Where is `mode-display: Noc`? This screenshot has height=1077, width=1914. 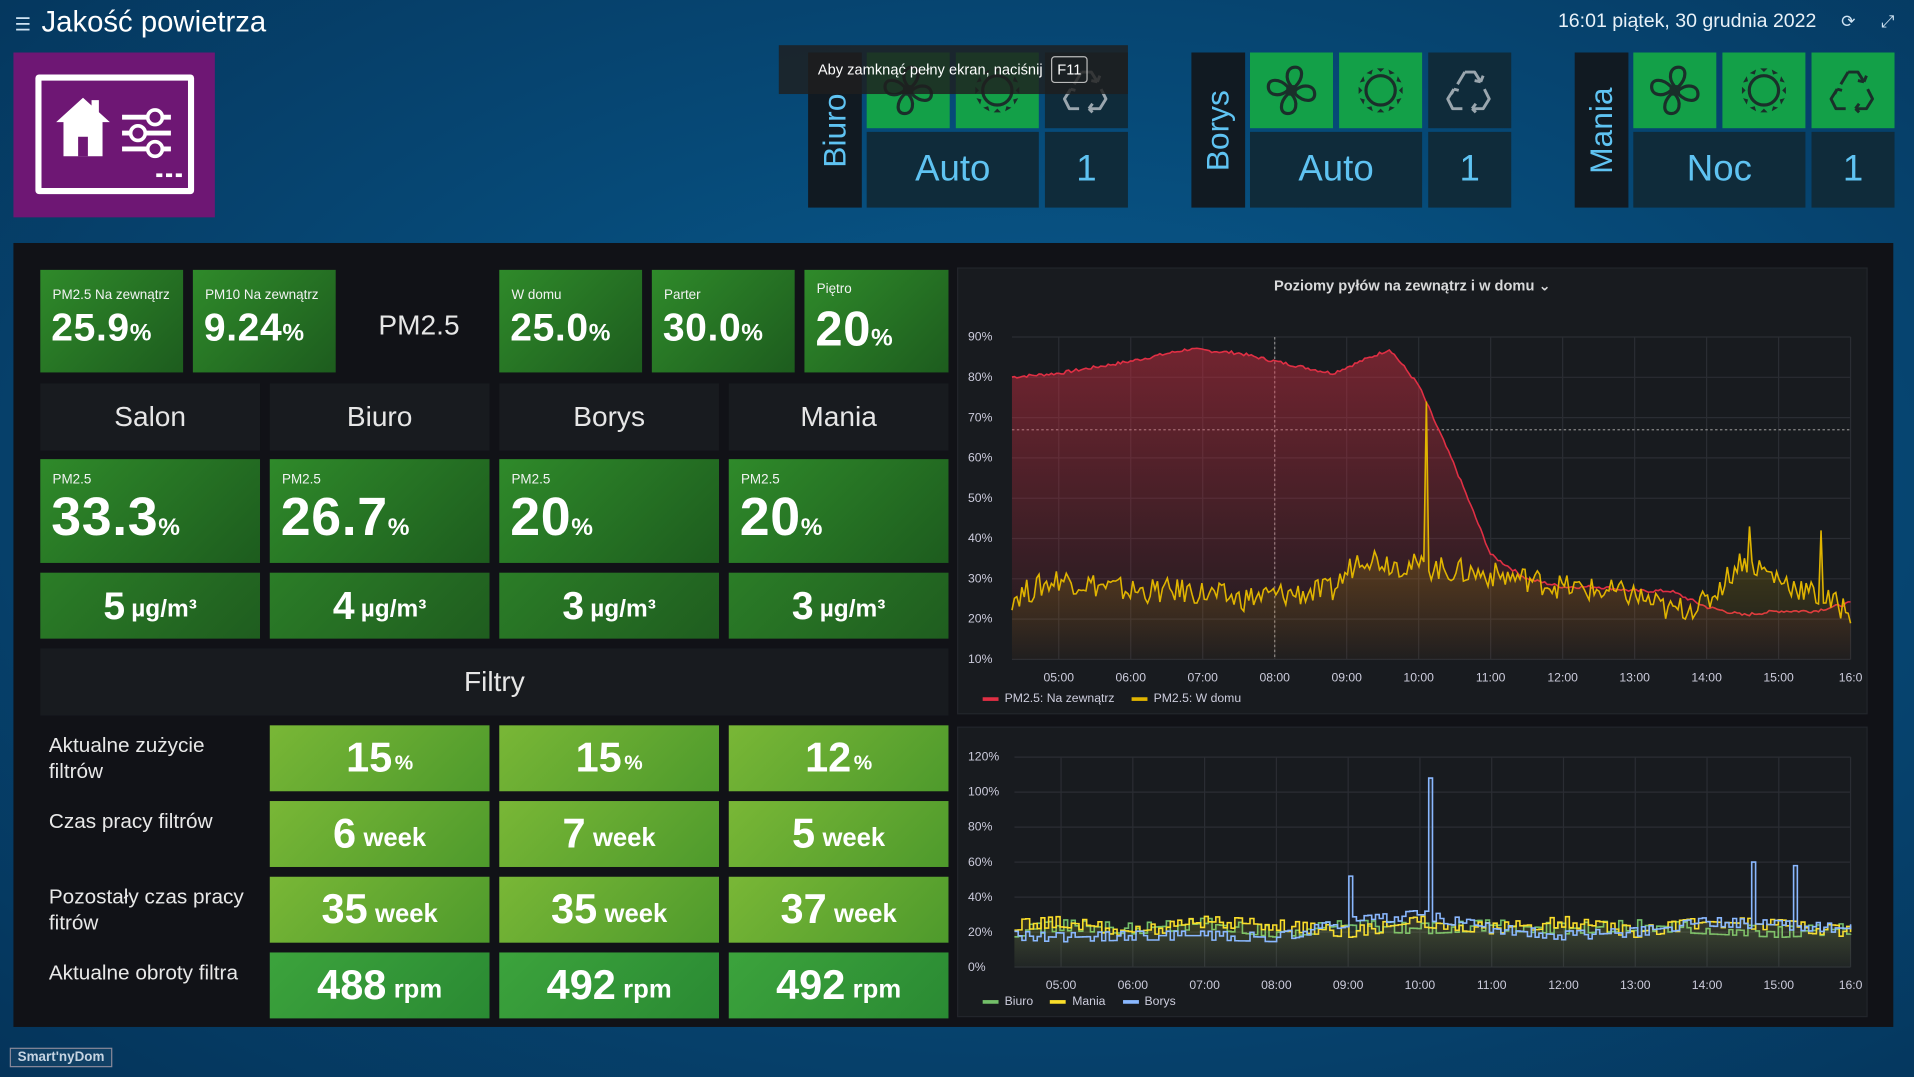 mode-display: Noc is located at coordinates (1719, 169).